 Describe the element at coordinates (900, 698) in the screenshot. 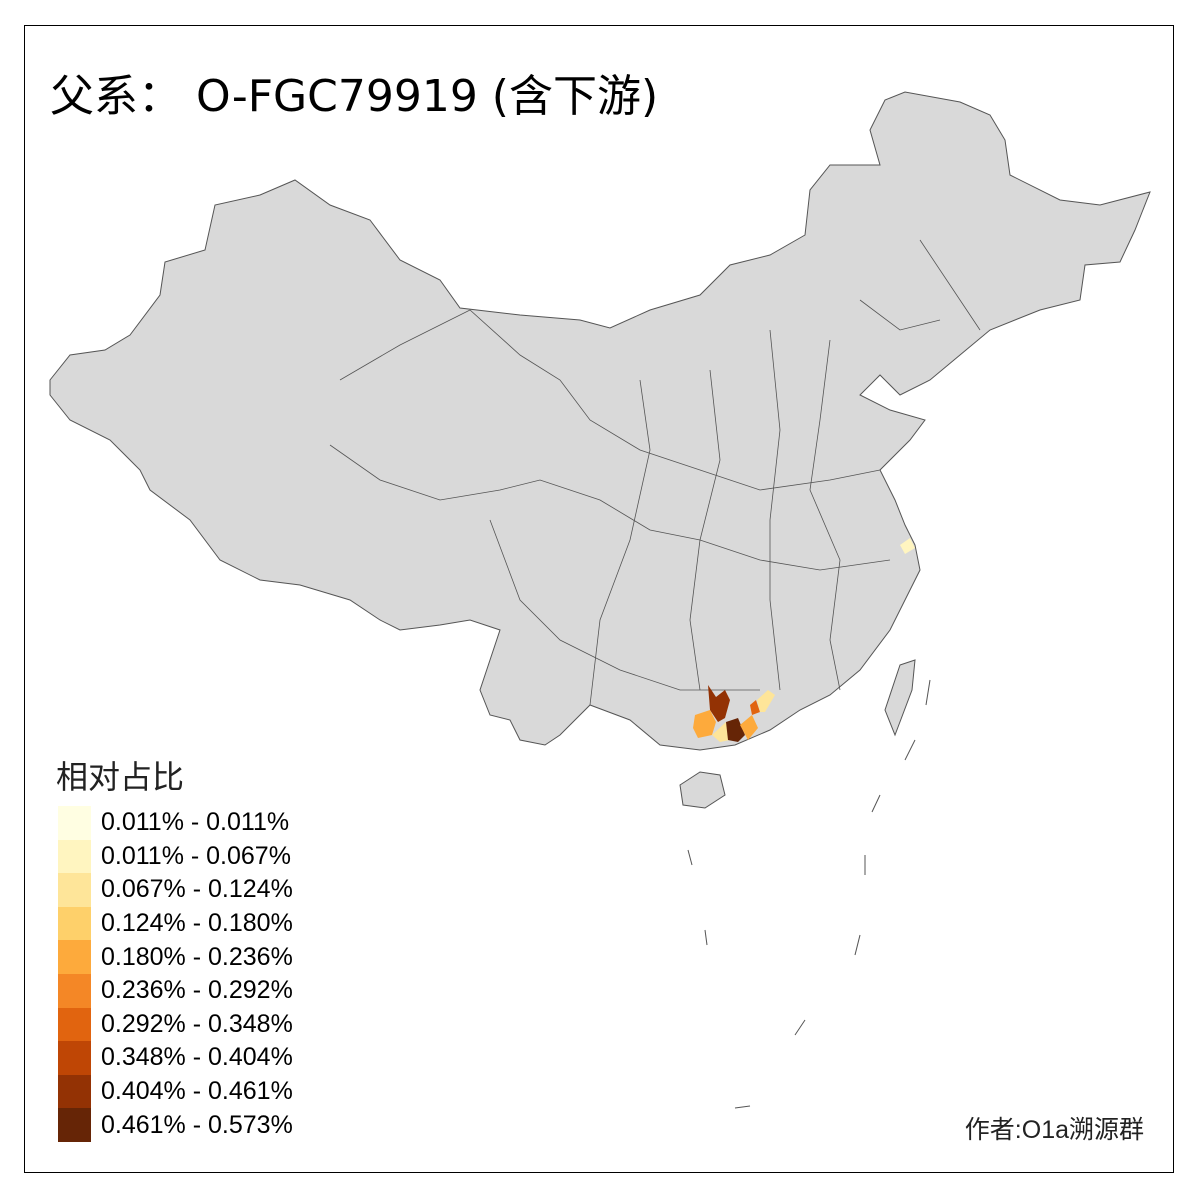

I see `taiwan-island` at that location.